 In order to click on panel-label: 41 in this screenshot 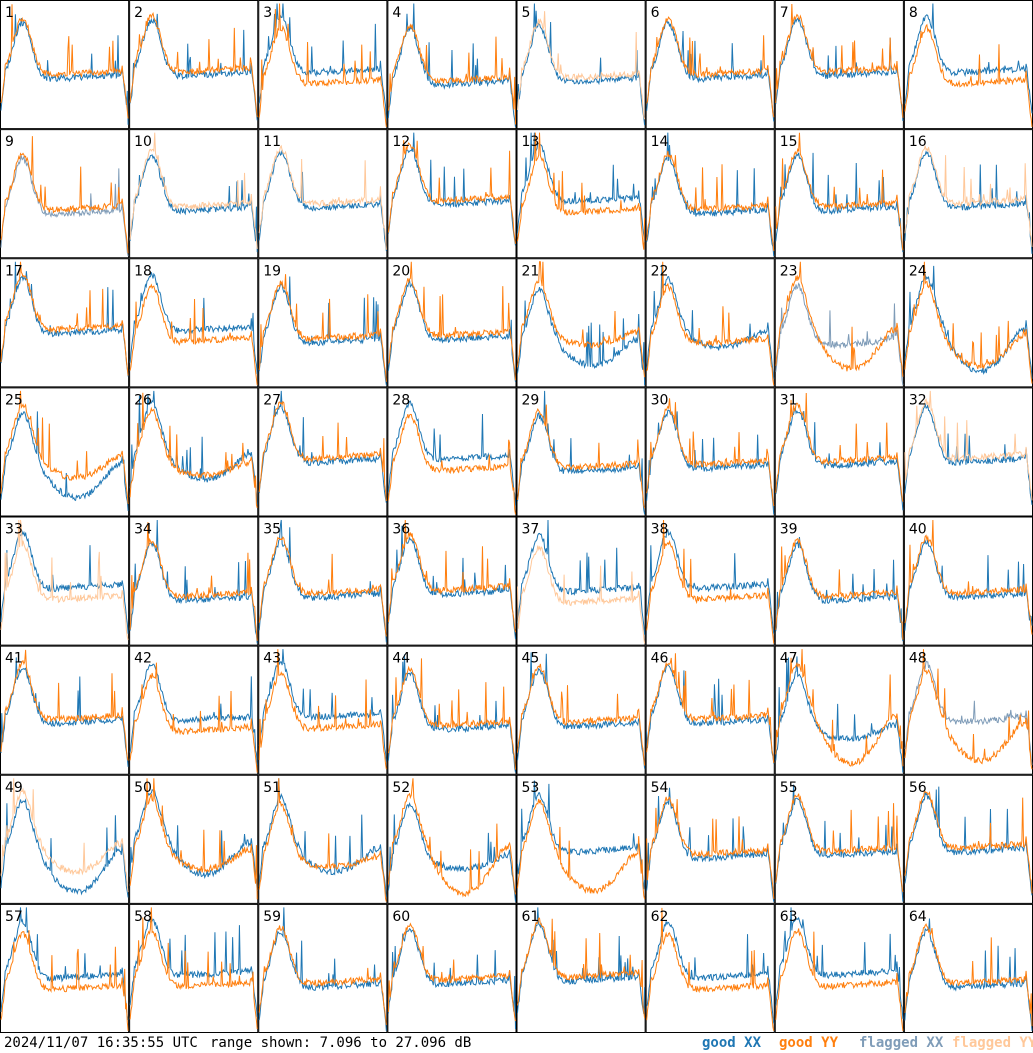, I will do `click(14, 659)`.